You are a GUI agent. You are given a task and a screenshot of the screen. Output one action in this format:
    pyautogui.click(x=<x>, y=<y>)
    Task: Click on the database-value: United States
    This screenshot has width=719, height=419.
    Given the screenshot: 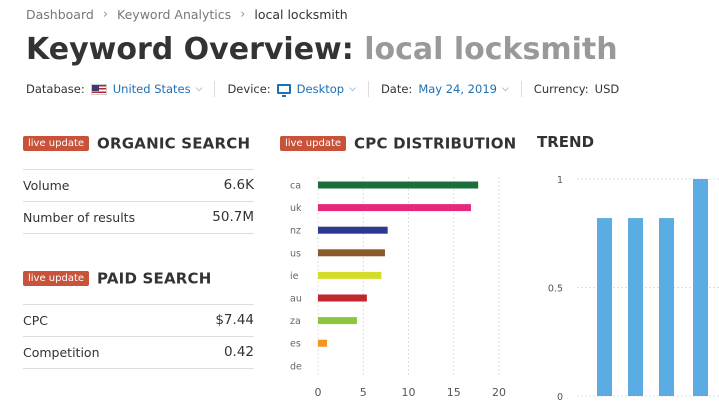 What is the action you would take?
    pyautogui.click(x=151, y=89)
    